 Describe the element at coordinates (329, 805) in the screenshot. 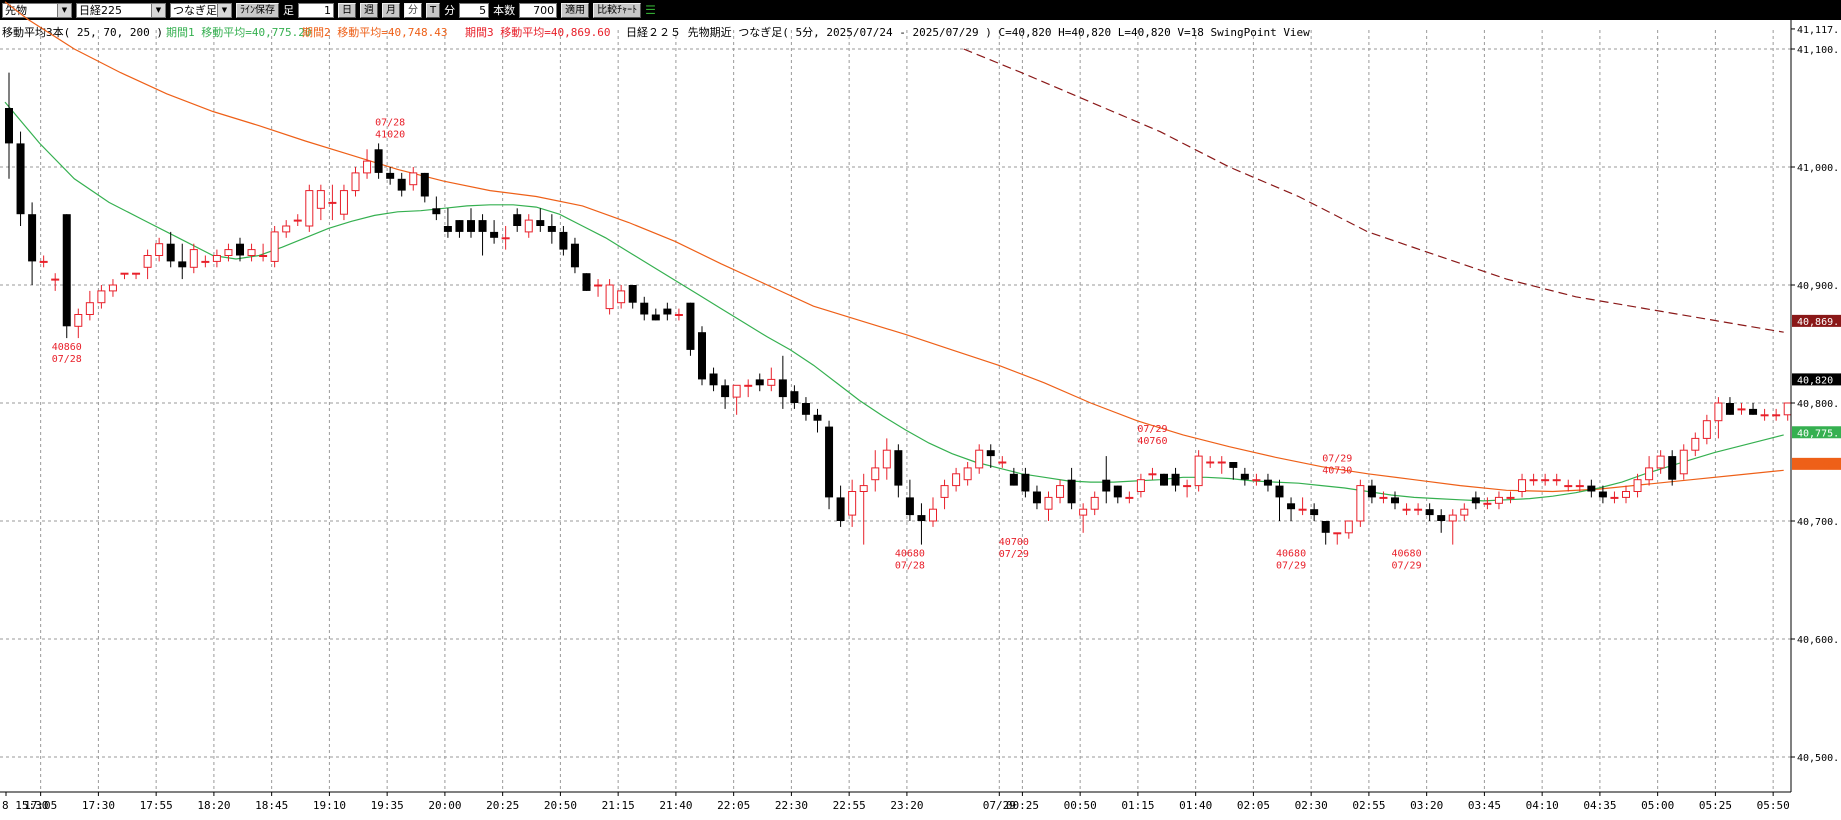

I see `x-tick-label: 19:10` at that location.